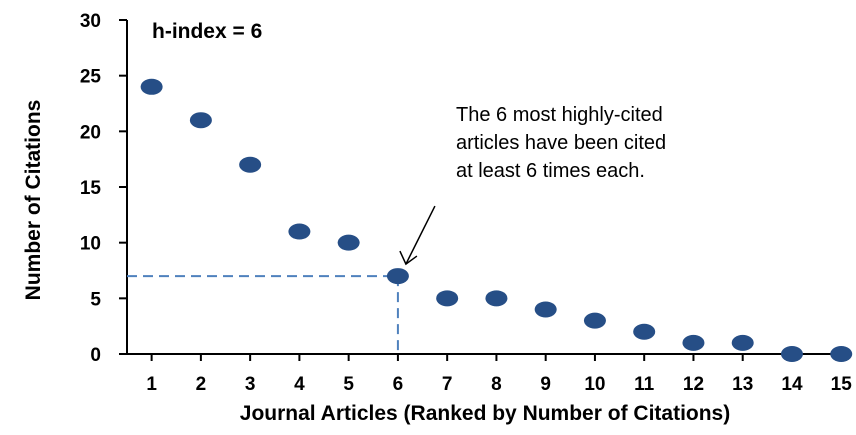  What do you see at coordinates (90, 244) in the screenshot?
I see `y-tick-label: 10` at bounding box center [90, 244].